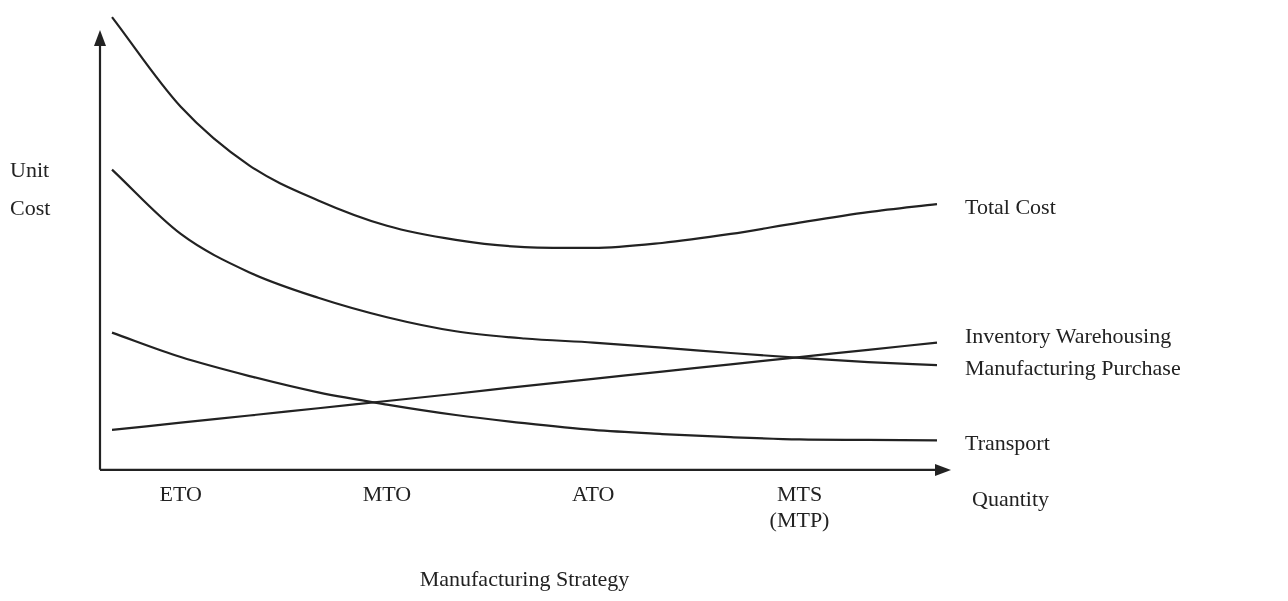 Image resolution: width=1288 pixels, height=601 pixels. I want to click on x-tick-label: MTO, so click(387, 493).